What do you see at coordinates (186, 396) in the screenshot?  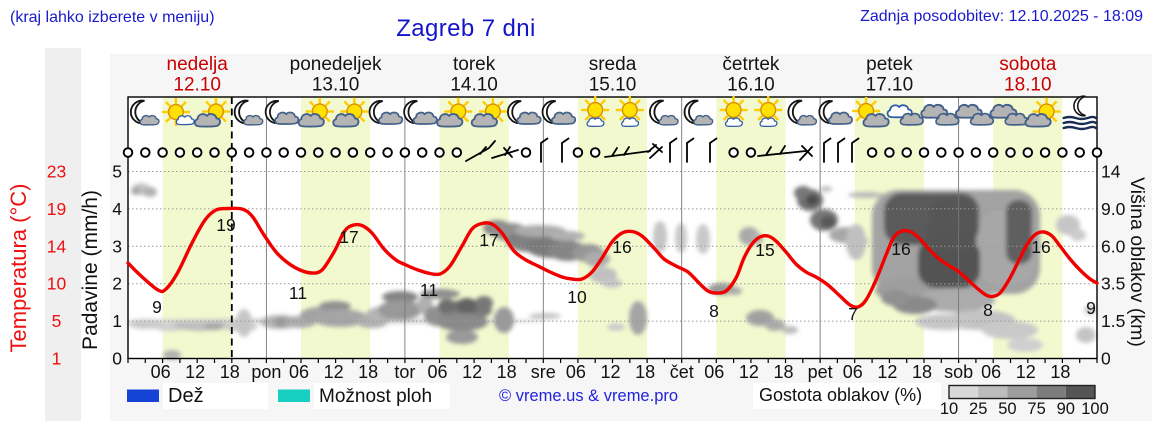 I see `svg-text: Dež` at bounding box center [186, 396].